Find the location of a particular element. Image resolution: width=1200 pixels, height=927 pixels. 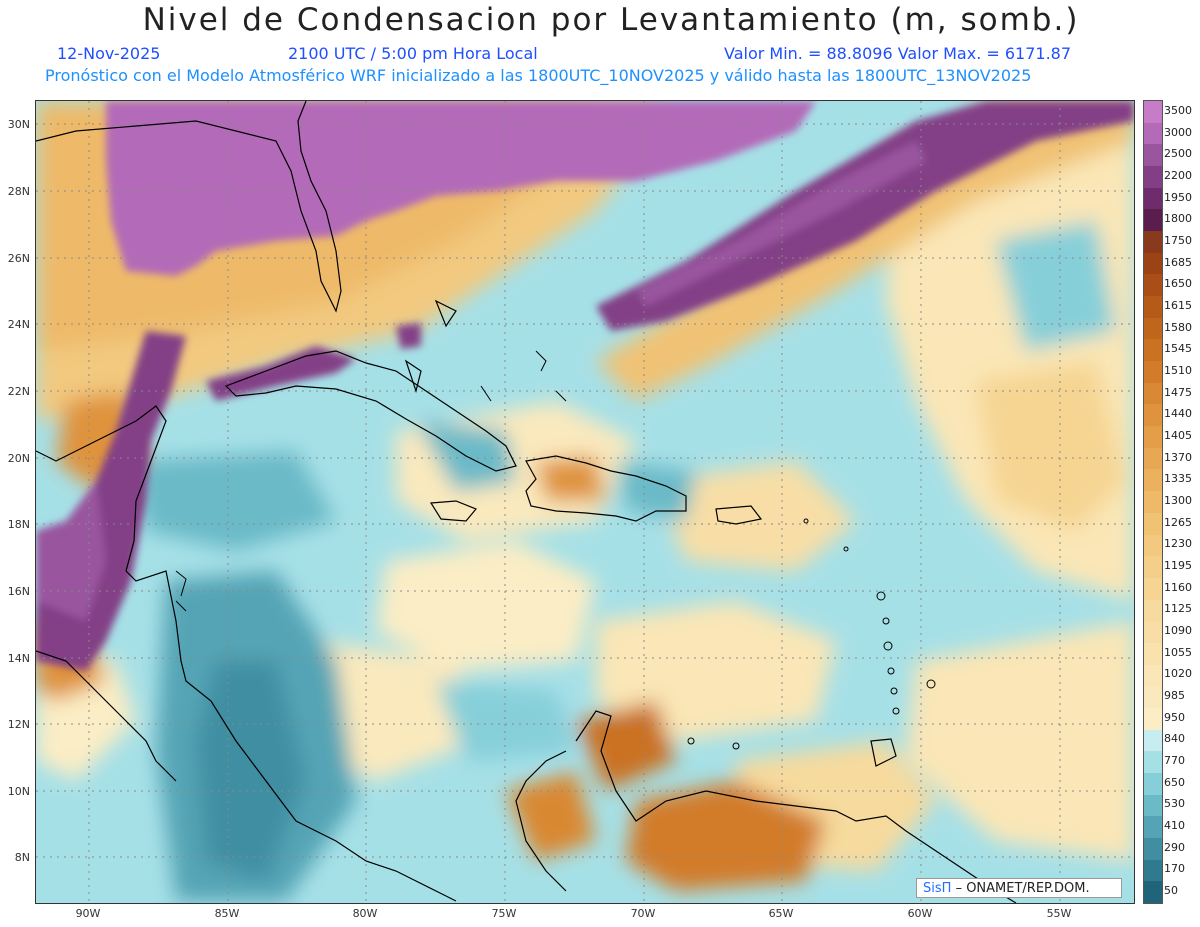

time-label: 2100 UTC / 5:00 pm Hora Local is located at coordinates (413, 53).